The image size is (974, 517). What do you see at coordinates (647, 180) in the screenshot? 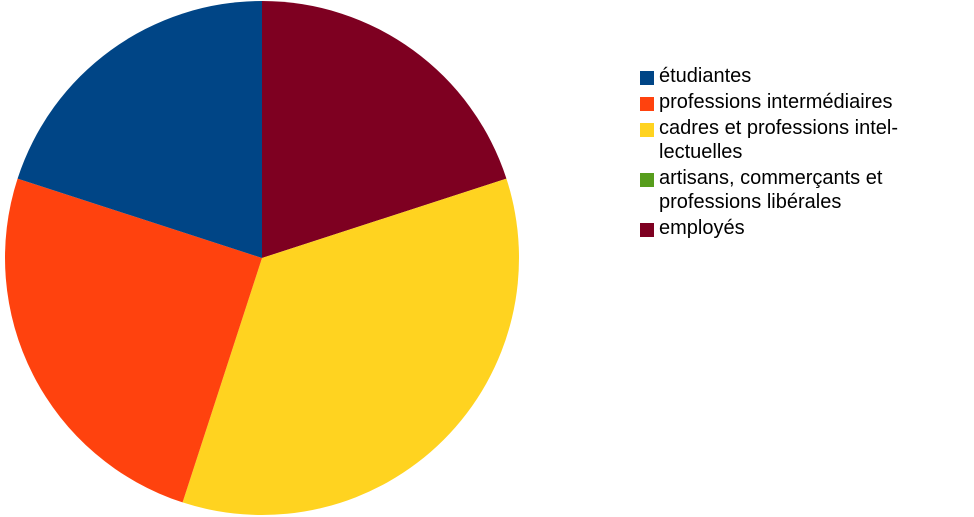
I see `legend-swatch-artisans` at bounding box center [647, 180].